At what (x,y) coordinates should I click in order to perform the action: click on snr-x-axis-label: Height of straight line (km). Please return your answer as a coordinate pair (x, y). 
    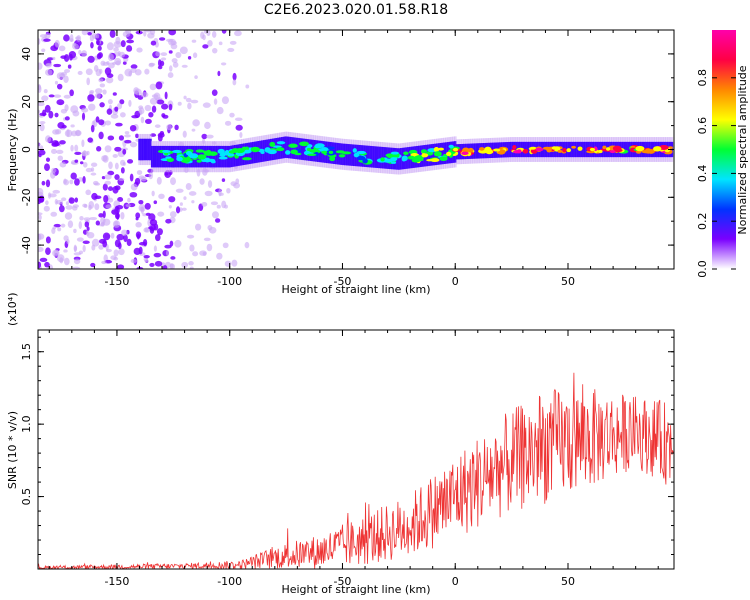
    Looking at the image, I should click on (355, 589).